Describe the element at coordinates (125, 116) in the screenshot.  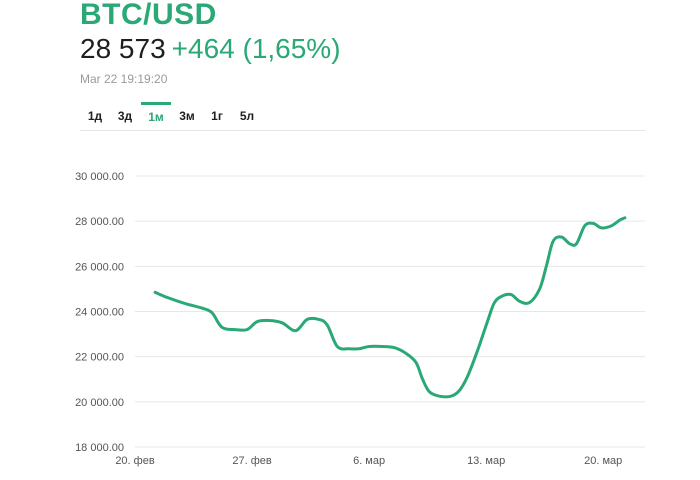
I see `tab-3d: 3д` at that location.